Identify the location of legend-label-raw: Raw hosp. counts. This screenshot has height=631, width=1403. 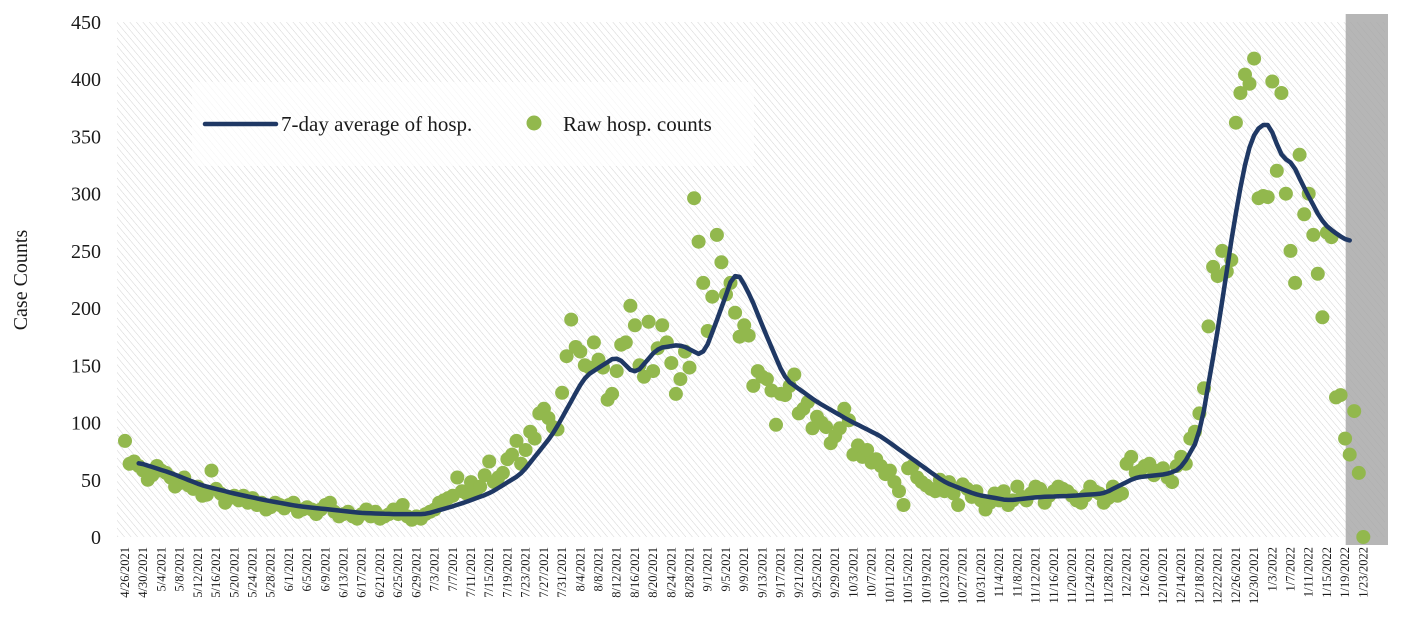
(637, 124).